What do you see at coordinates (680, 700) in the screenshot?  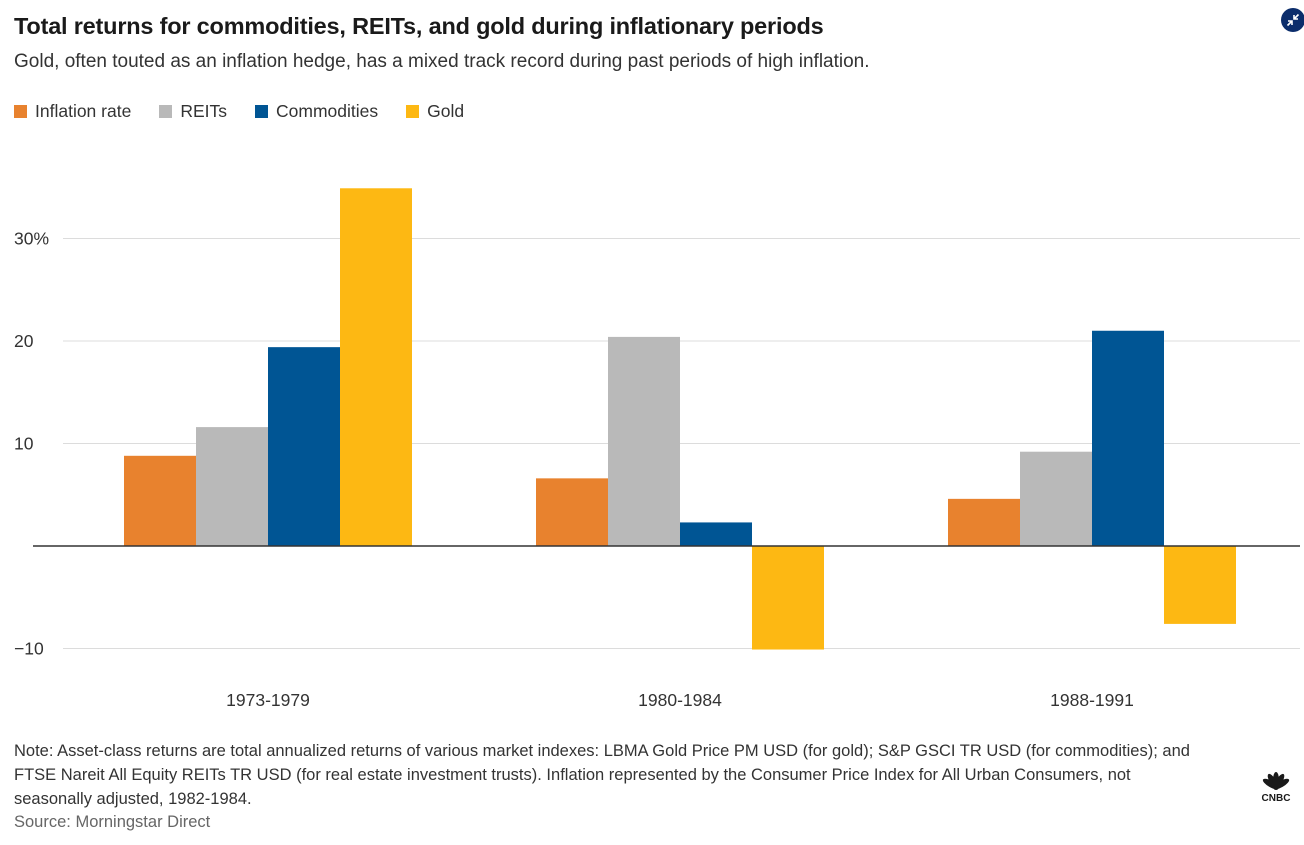 I see `x-tick-label: 1980-1984` at bounding box center [680, 700].